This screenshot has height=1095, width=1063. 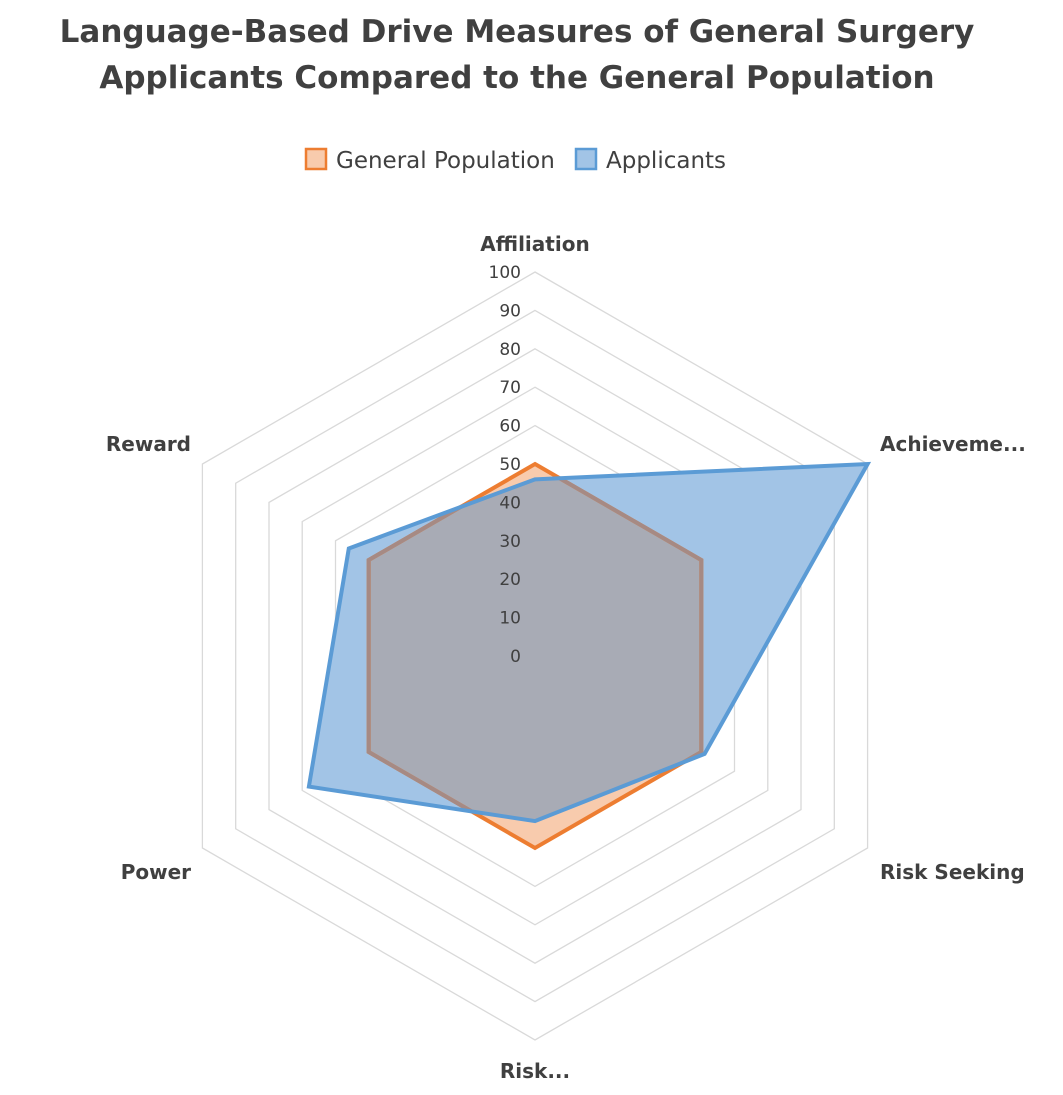 I want to click on tick-label-40: 40, so click(x=510, y=503).